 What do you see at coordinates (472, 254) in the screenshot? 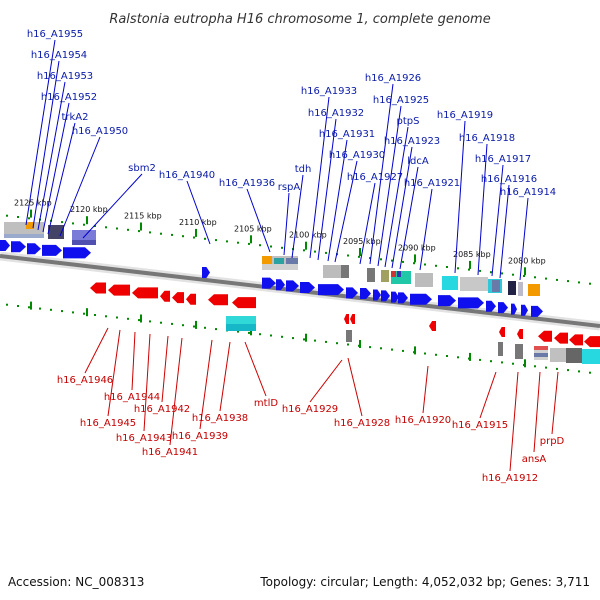
I see `scale-label: 2085 kbp` at bounding box center [472, 254].